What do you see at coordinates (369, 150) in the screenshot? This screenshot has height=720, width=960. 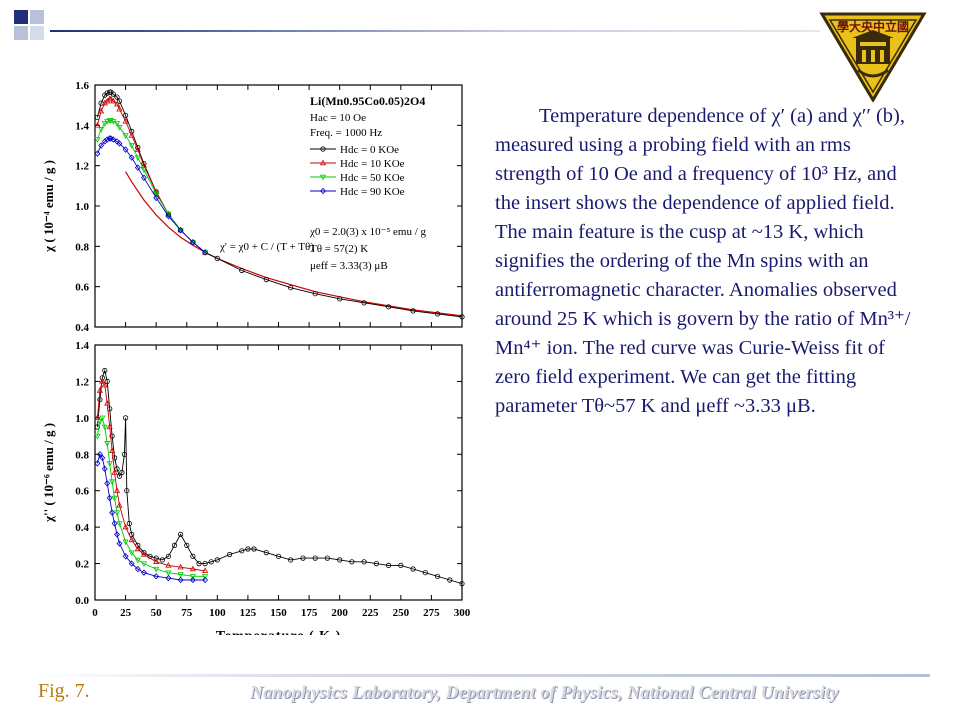 I see `legend-entry: Hdc = 0 KOe` at bounding box center [369, 150].